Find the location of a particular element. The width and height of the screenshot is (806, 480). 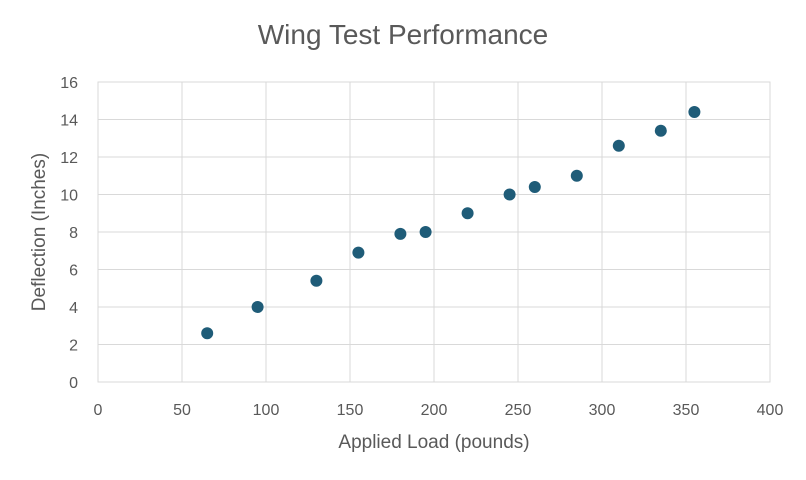

x-tick-label: 250 is located at coordinates (518, 410).